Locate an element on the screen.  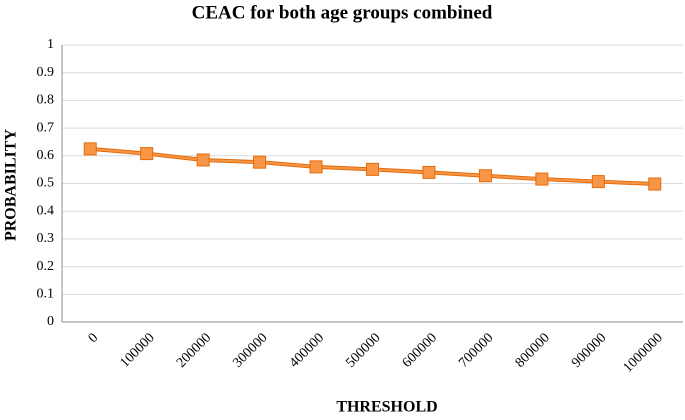
x-axis-title: THRESHOLD is located at coordinates (386, 407).